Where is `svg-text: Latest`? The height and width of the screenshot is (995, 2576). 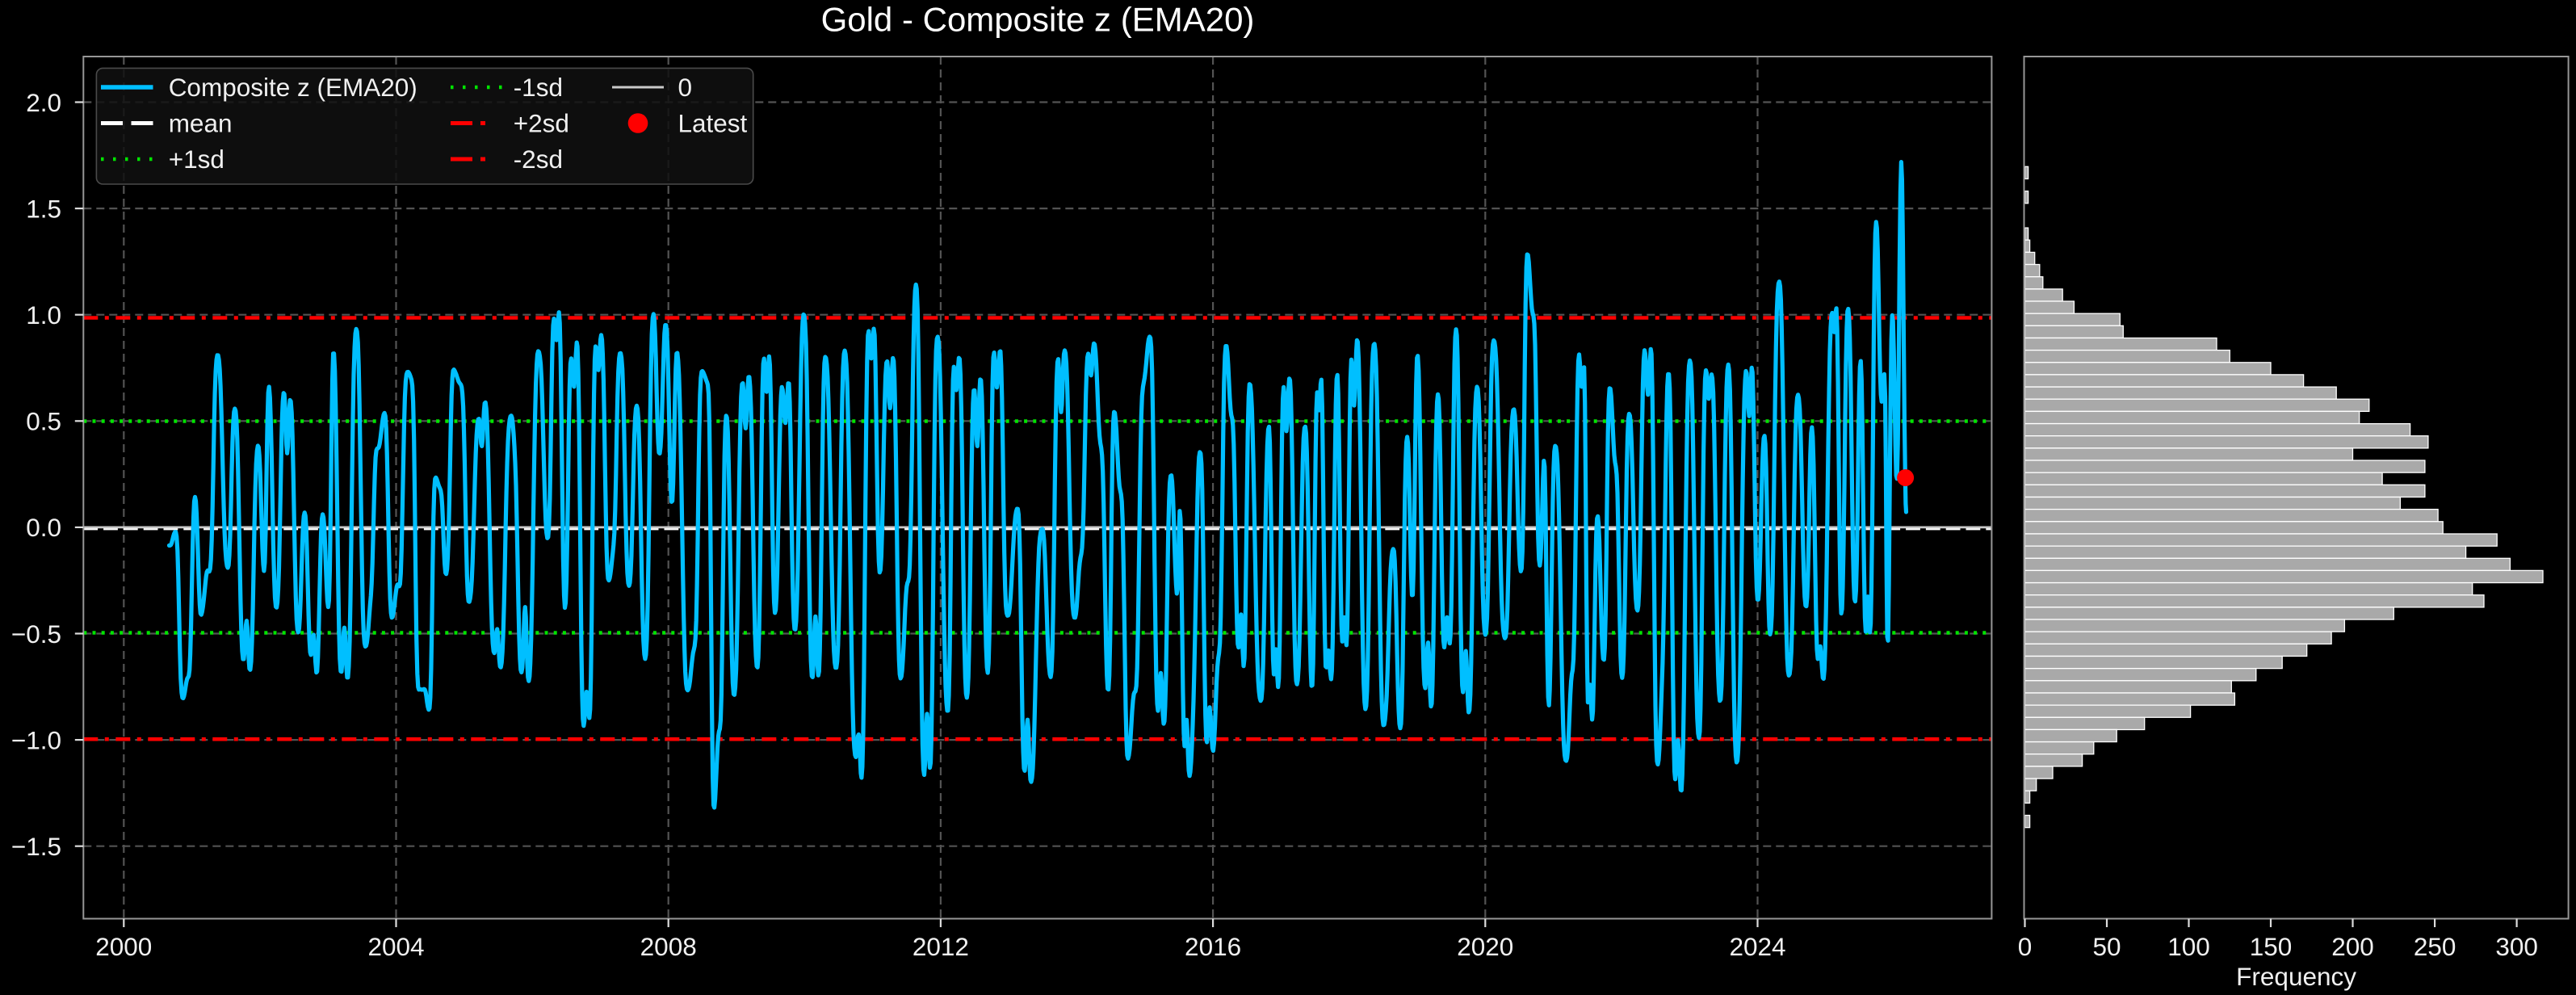 svg-text: Latest is located at coordinates (713, 123).